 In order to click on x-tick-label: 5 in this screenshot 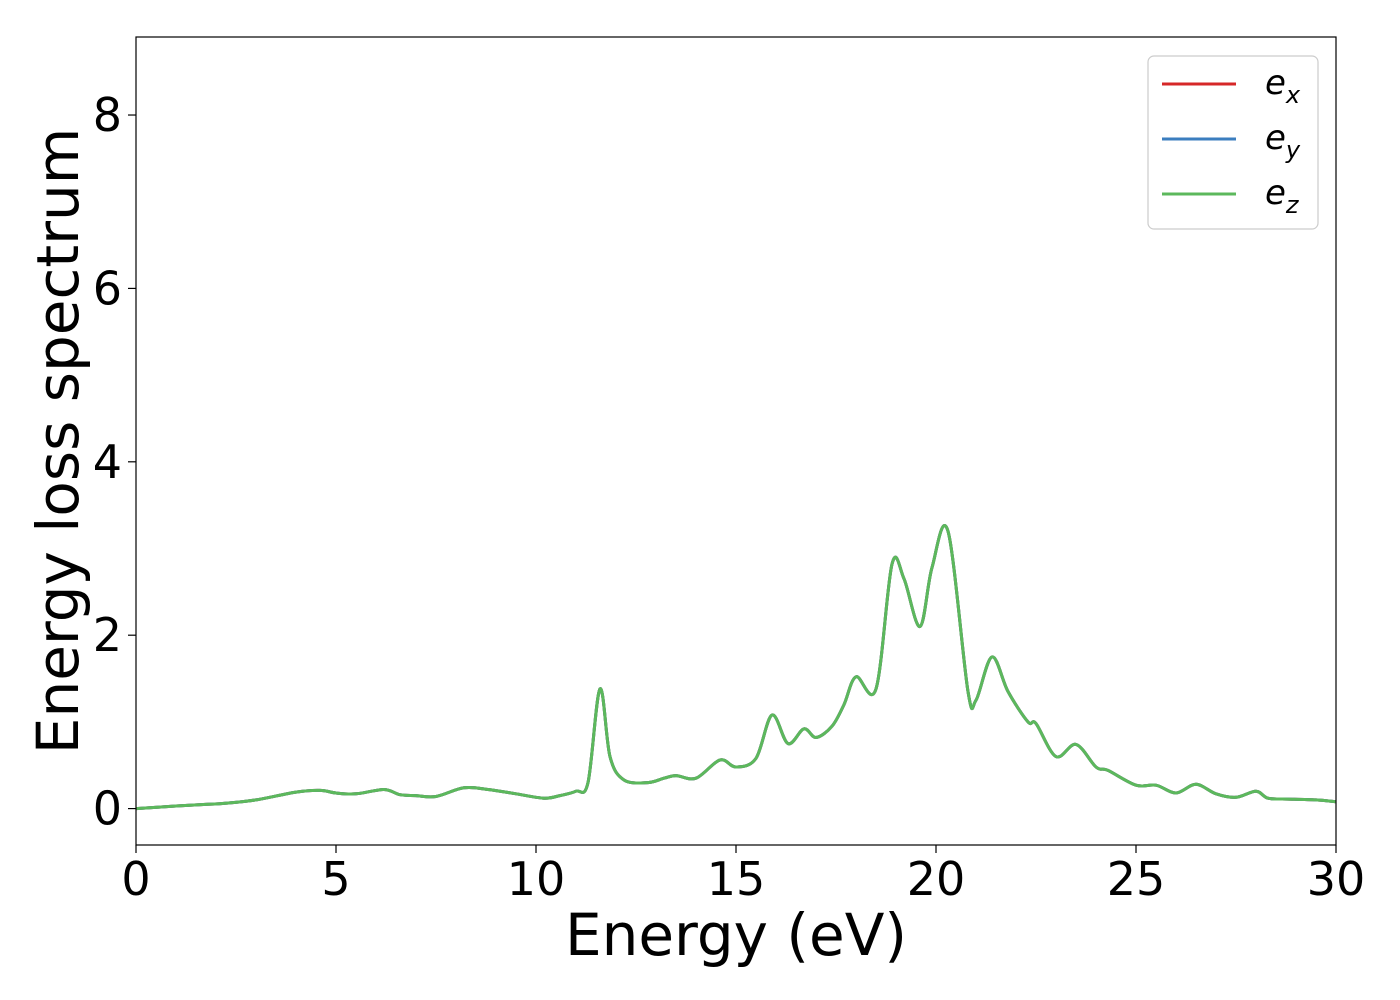, I will do `click(335, 879)`.